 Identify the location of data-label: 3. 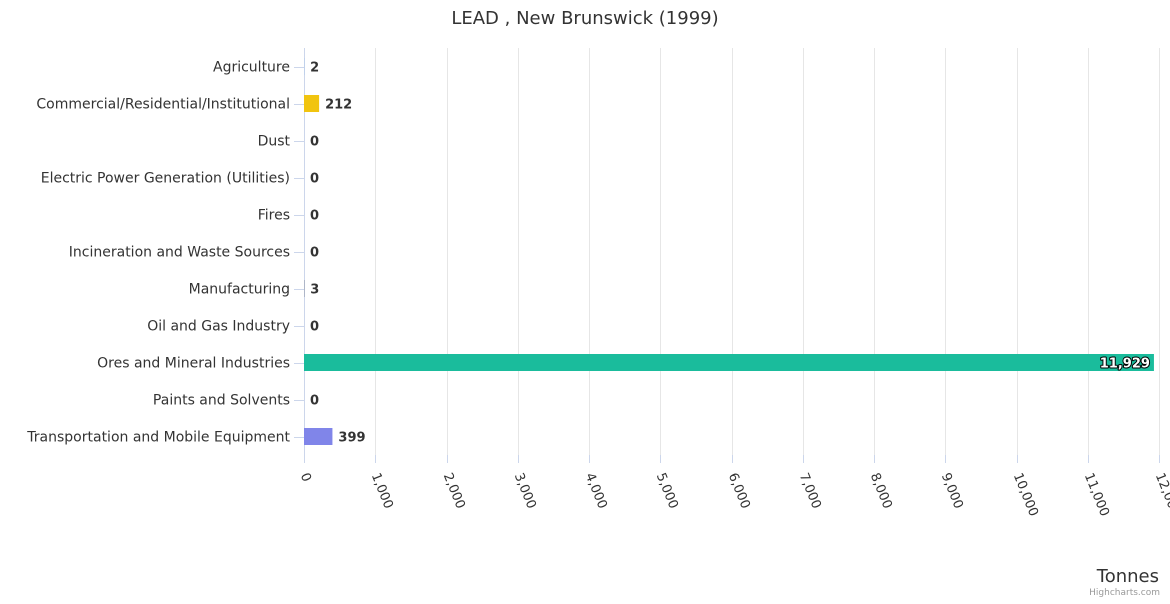
(314, 290).